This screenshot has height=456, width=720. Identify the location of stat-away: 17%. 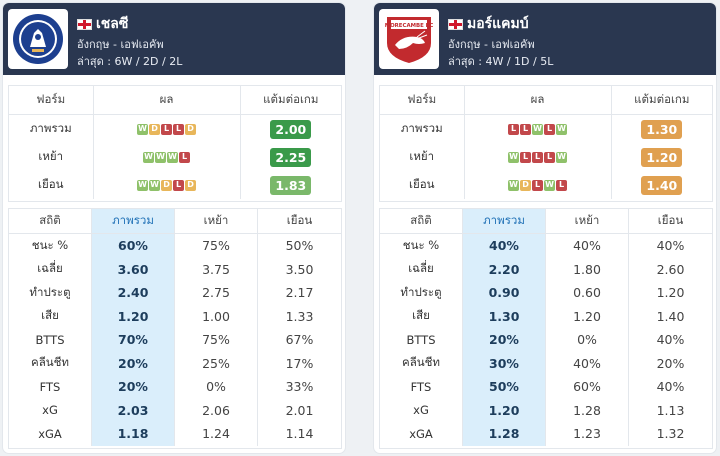
(299, 363).